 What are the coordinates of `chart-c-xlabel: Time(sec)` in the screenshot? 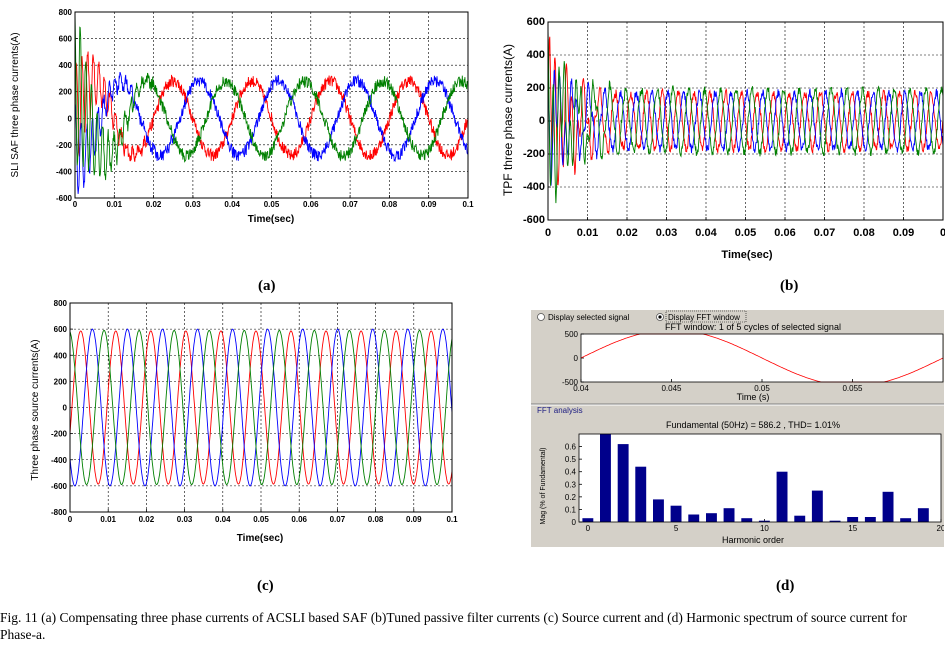 It's located at (260, 538).